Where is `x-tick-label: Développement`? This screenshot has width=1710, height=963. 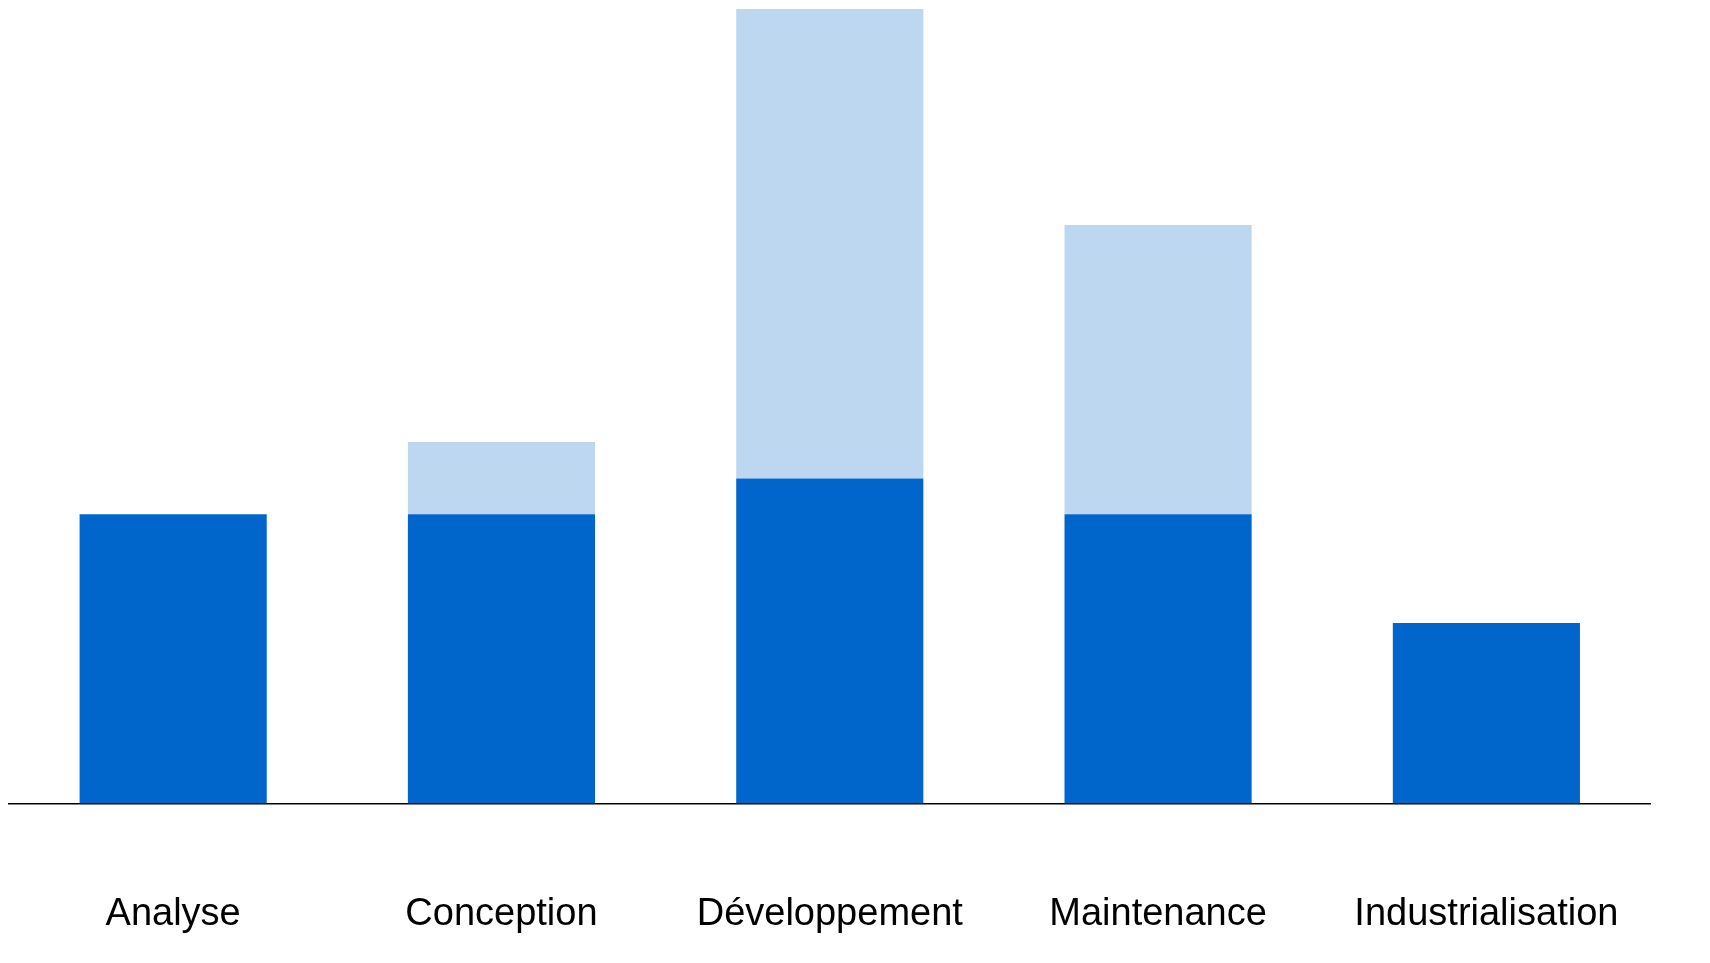 x-tick-label: Développement is located at coordinates (830, 911).